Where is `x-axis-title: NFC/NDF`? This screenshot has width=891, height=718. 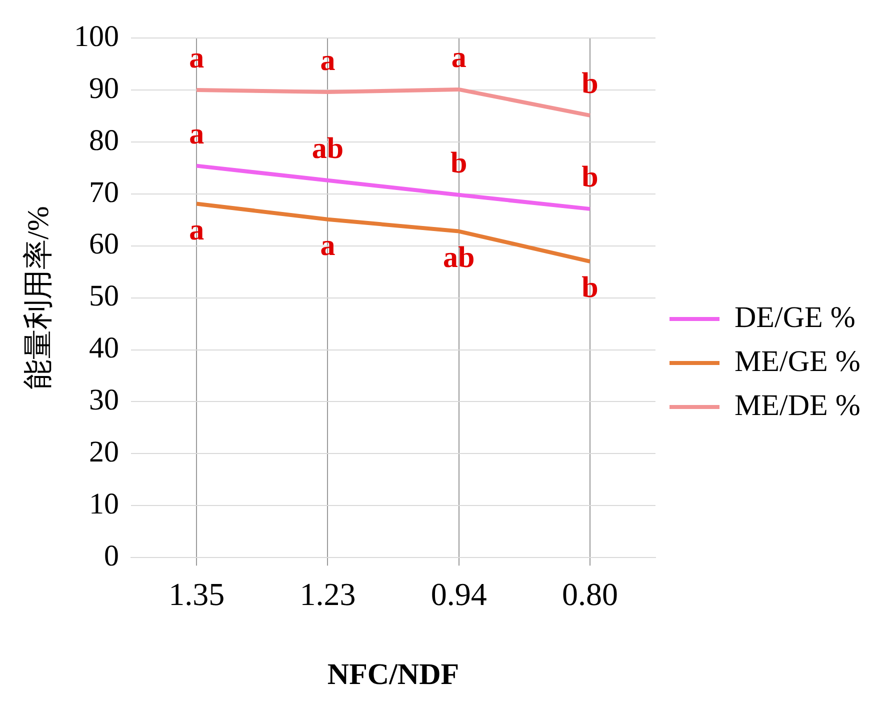 x-axis-title: NFC/NDF is located at coordinates (393, 674).